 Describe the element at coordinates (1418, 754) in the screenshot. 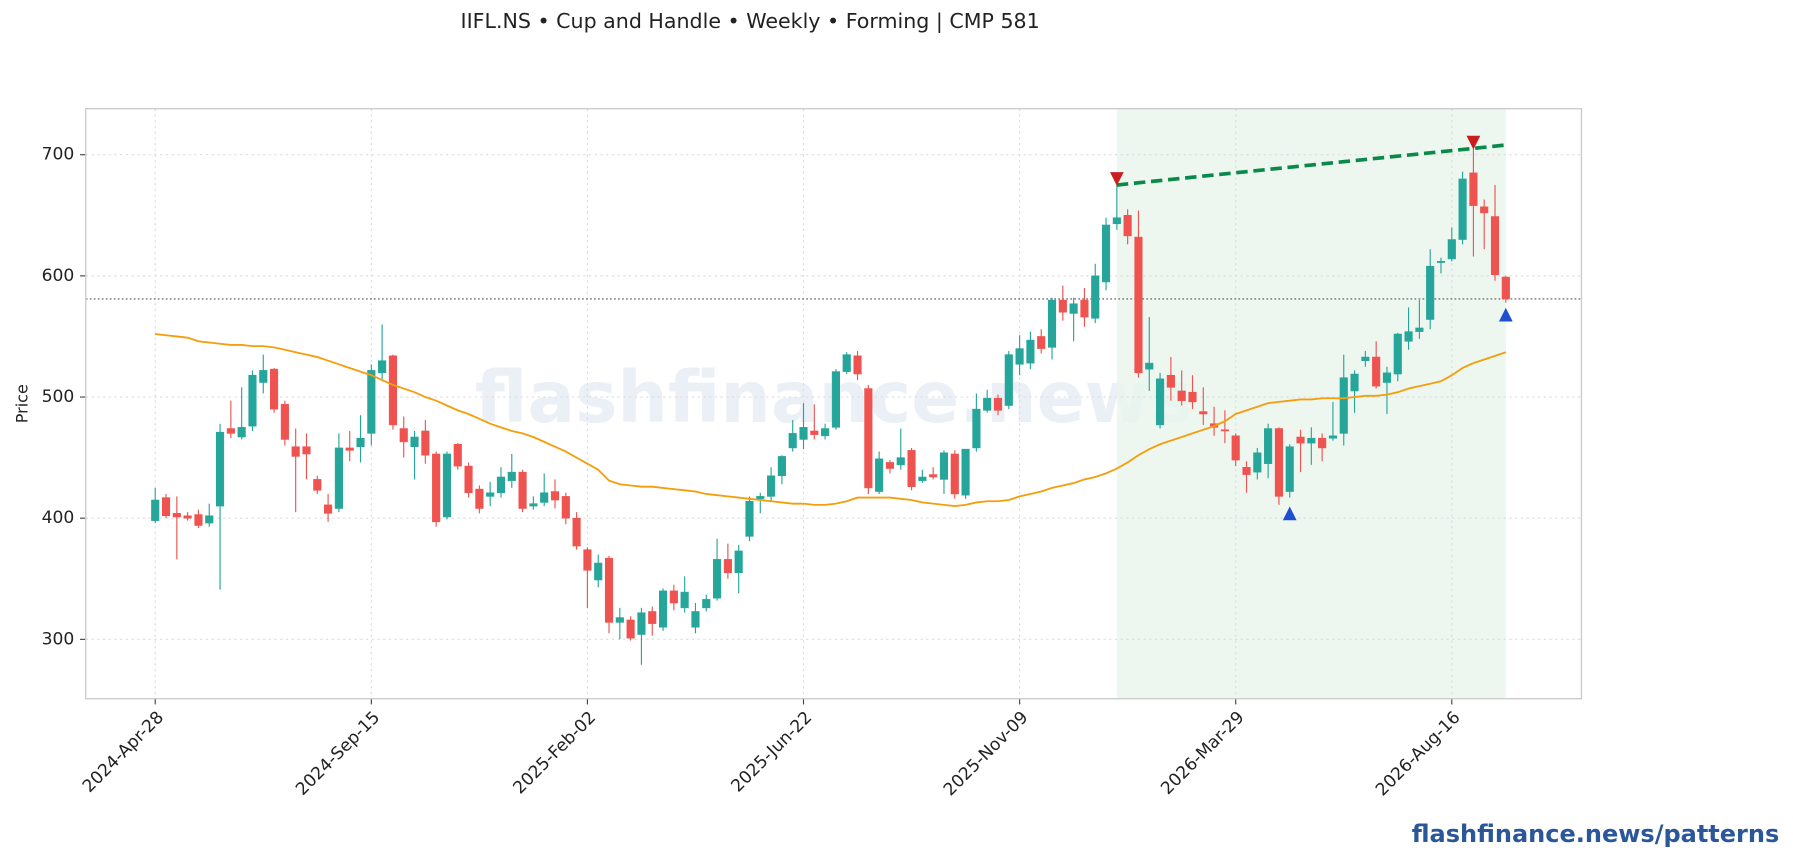

I see `x-tick-label: 2026-Aug-16` at that location.